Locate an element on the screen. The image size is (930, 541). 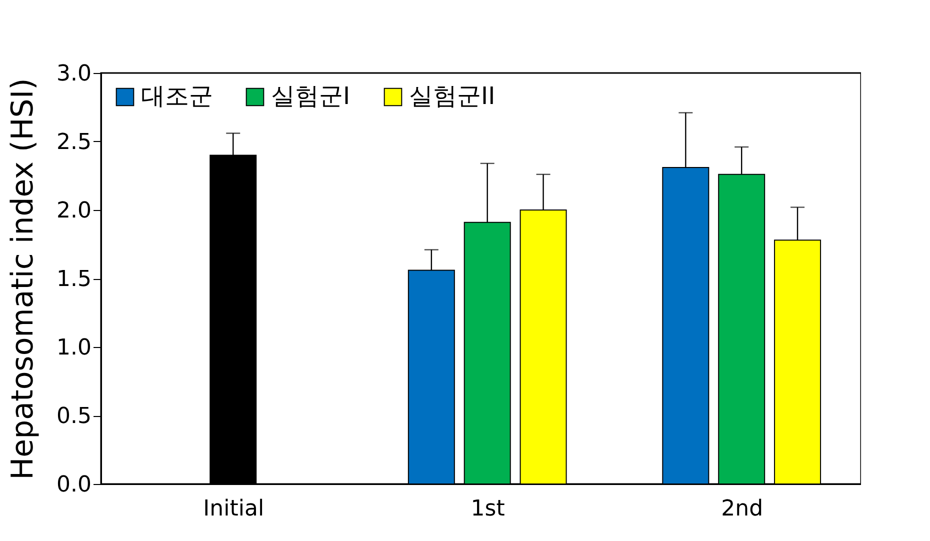
y-tick-label: 2.0 is located at coordinates (74, 211).